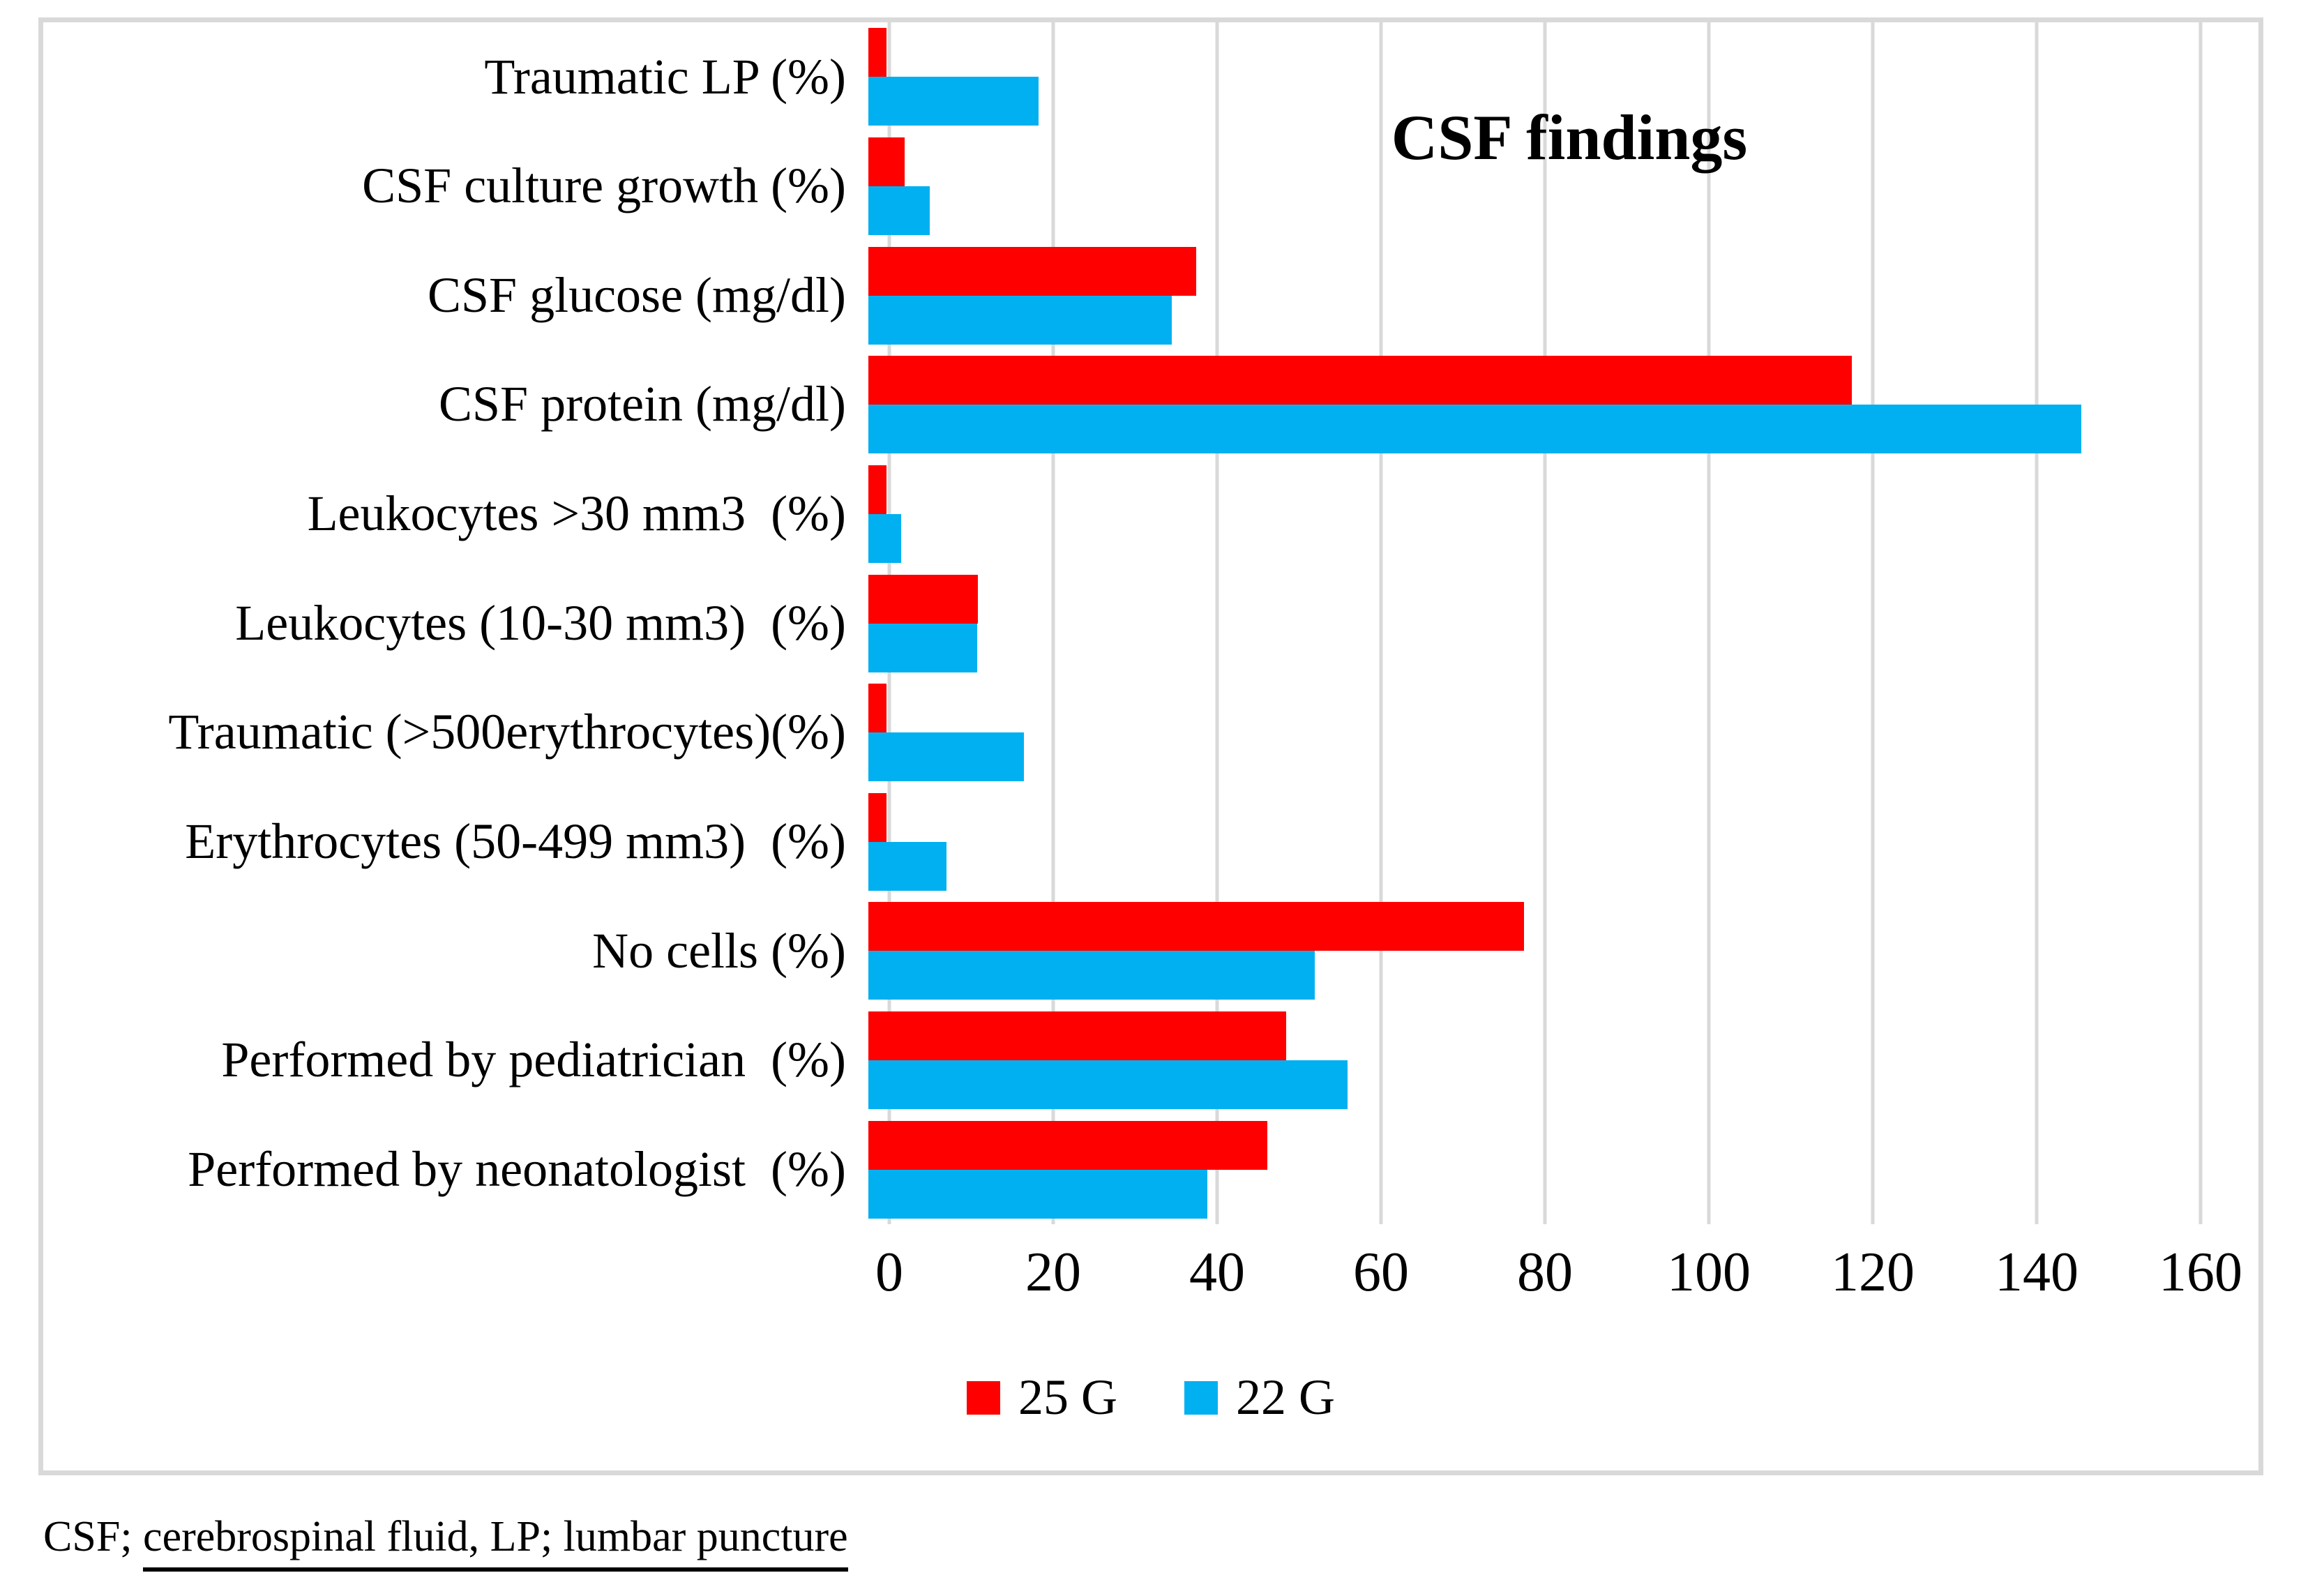 This screenshot has height=1596, width=2301. I want to click on x-tick-label-140: 140, so click(2037, 1272).